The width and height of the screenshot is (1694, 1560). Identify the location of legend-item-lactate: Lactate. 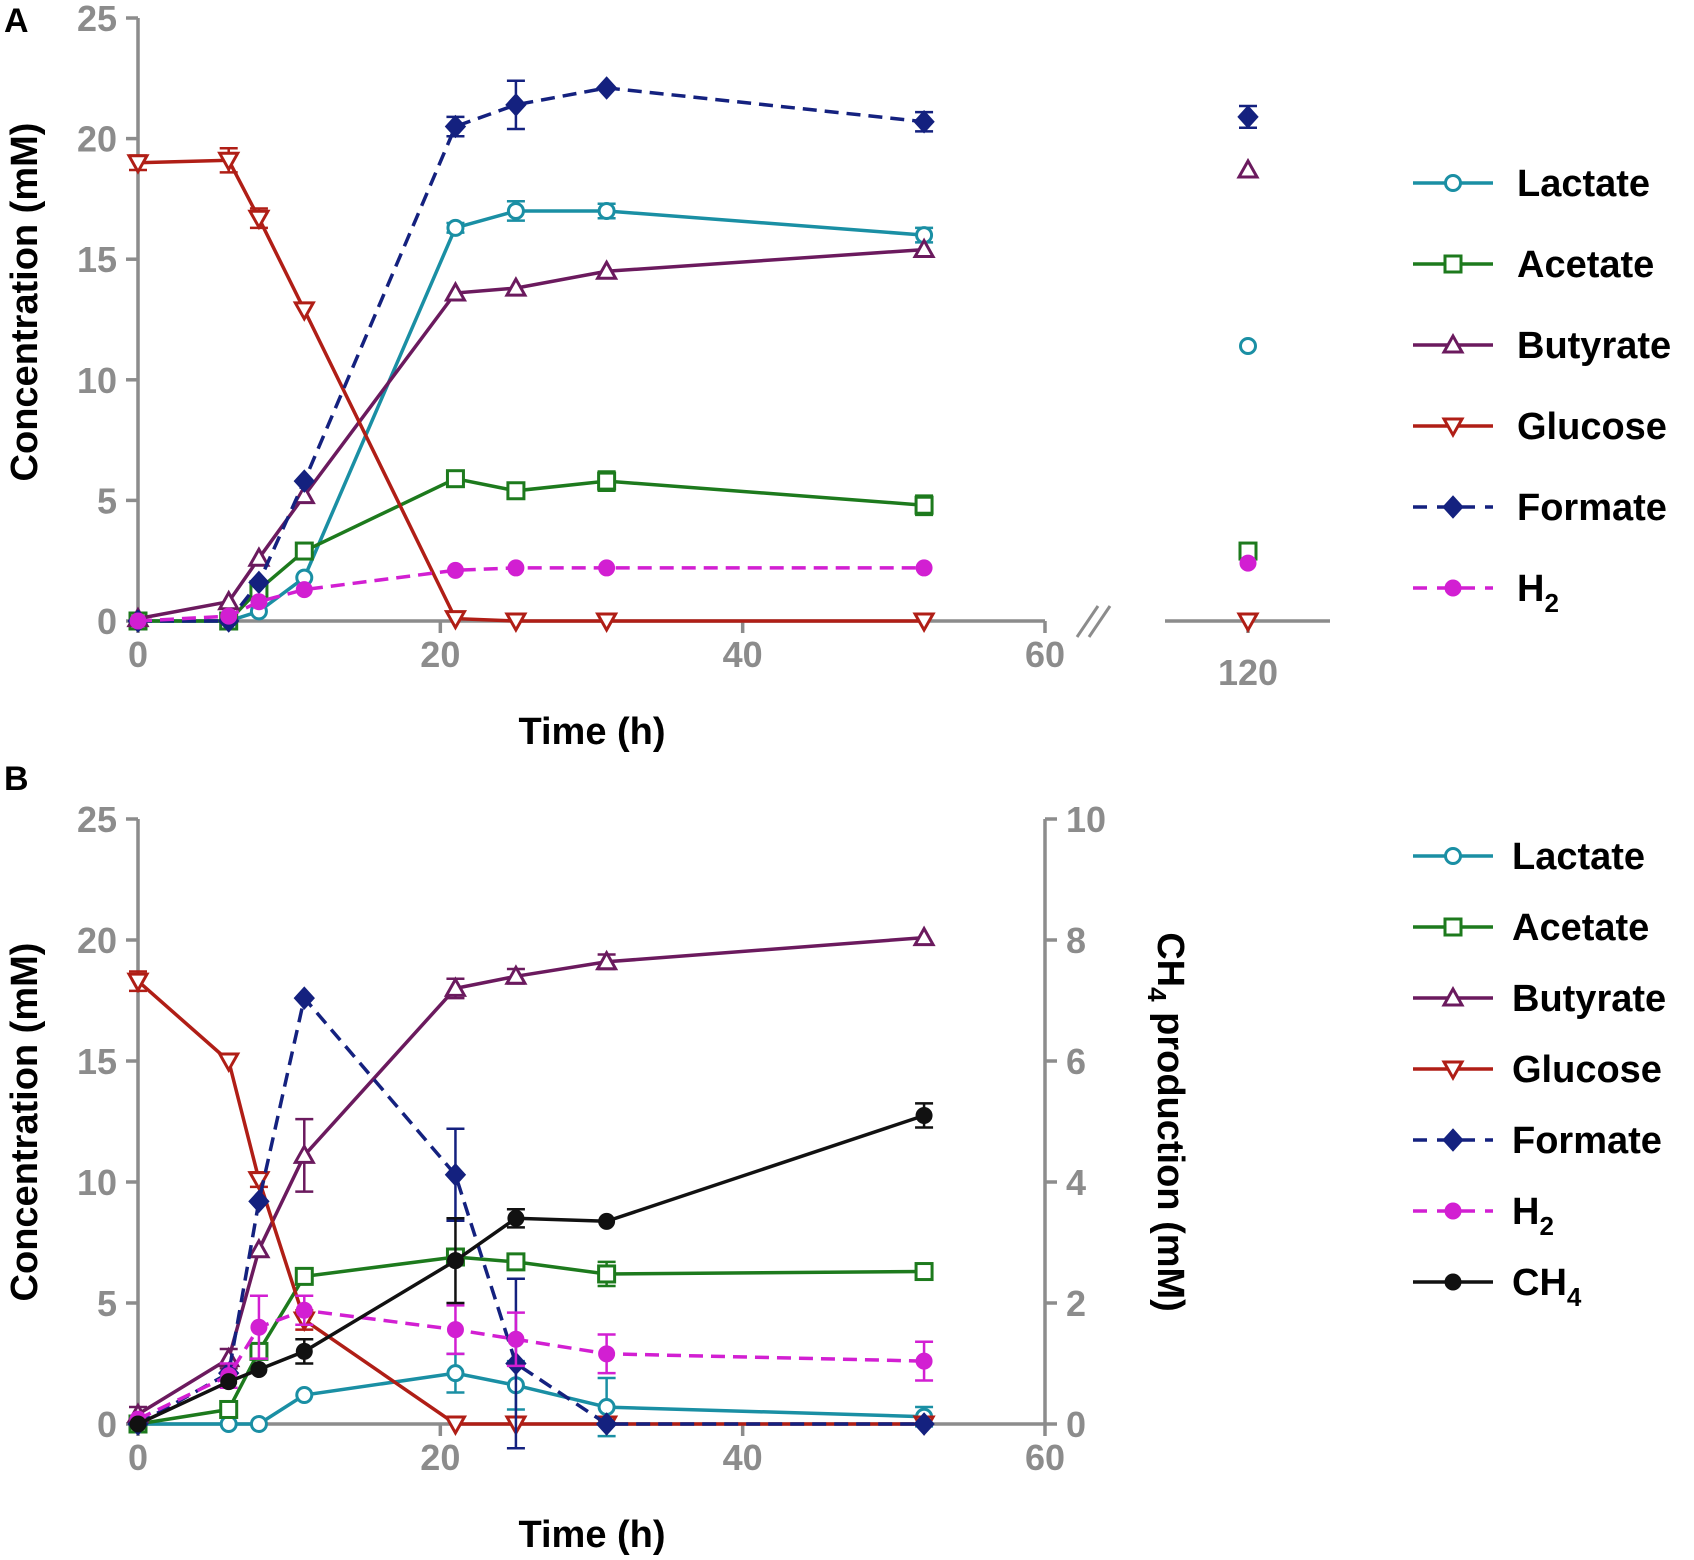
(1531, 184).